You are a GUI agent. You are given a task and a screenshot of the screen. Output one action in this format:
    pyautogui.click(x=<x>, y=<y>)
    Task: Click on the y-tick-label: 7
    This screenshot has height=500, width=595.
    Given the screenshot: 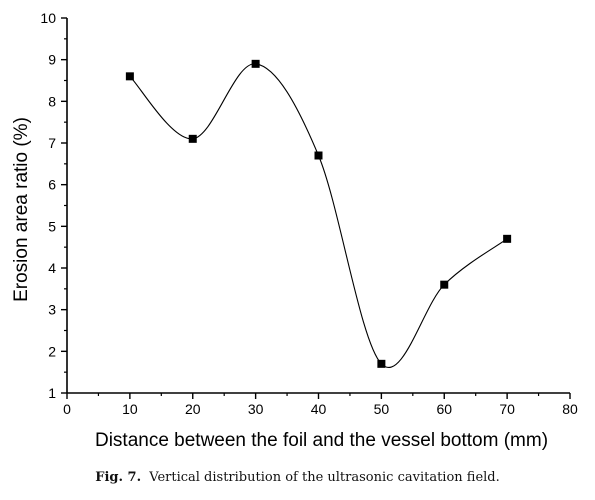 What is the action you would take?
    pyautogui.click(x=52, y=143)
    